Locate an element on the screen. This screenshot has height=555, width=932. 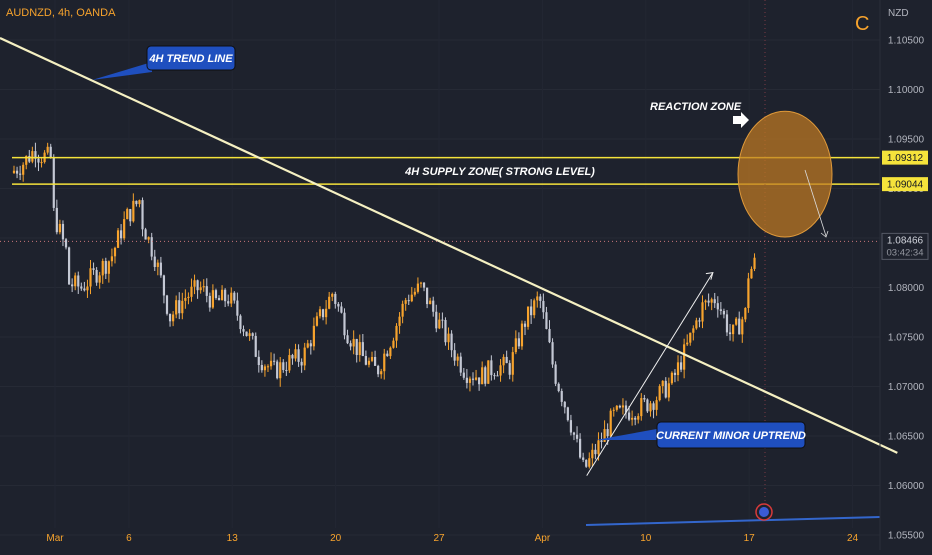
time-tick-label: Mar is located at coordinates (55, 538).